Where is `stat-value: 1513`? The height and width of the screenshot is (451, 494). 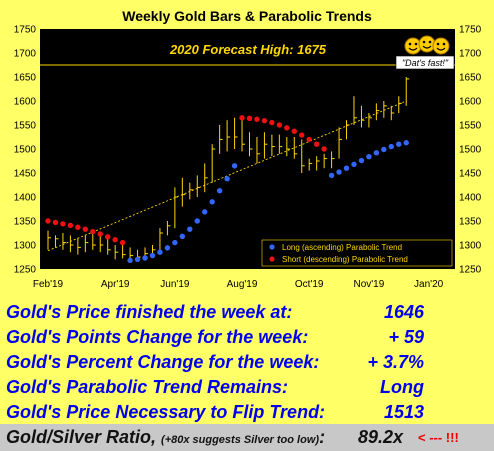
stat-value: 1513 is located at coordinates (403, 412).